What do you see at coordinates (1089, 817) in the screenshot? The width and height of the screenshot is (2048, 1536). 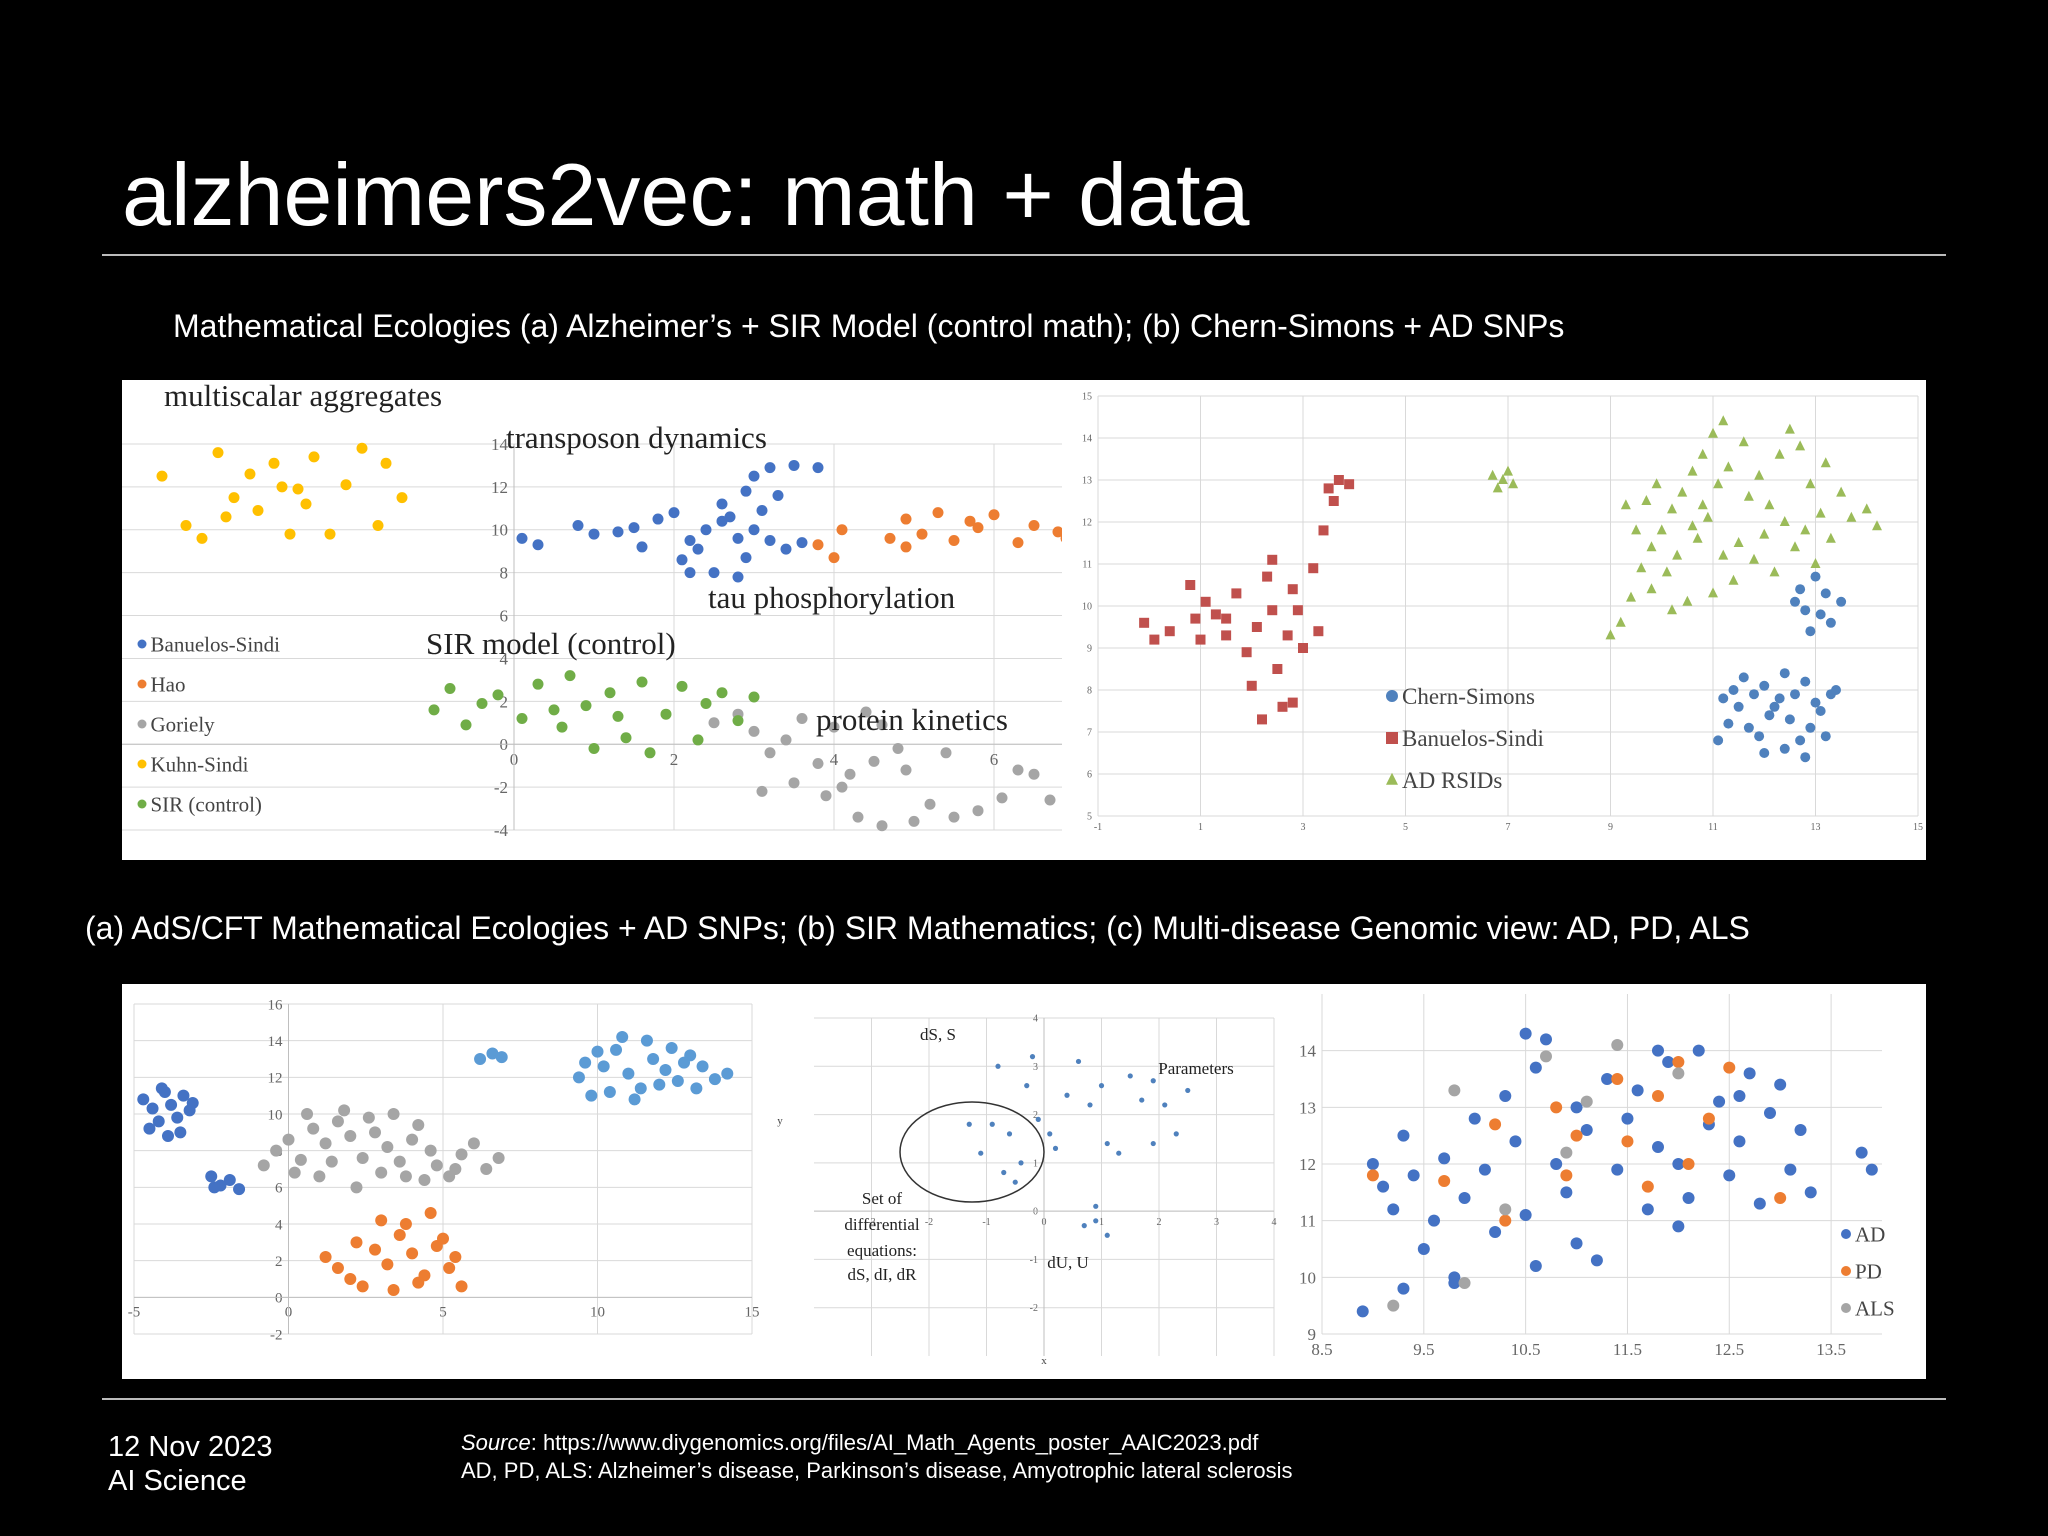 I see `y-tick-label: 5` at bounding box center [1089, 817].